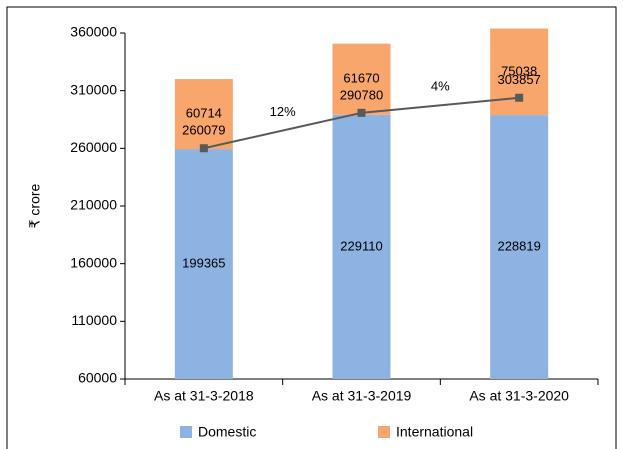 This screenshot has height=449, width=623. I want to click on y-tick-label: 210000, so click(93, 205).